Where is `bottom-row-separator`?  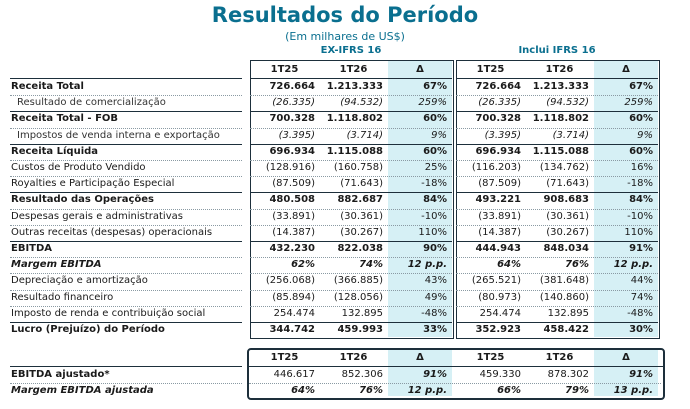 bottom-row-separator is located at coordinates (455, 383).